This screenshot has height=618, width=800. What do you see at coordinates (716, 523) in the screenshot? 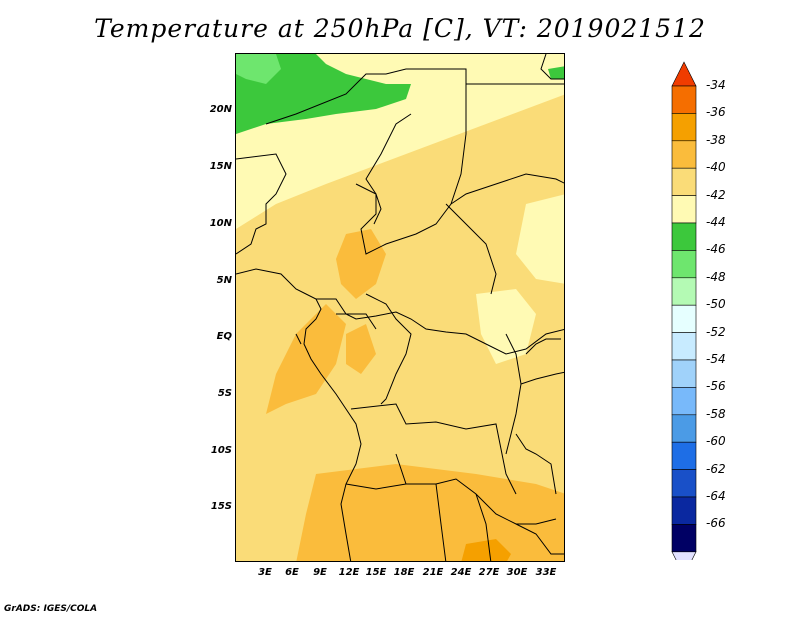
I see `colorbar-label: -66` at bounding box center [716, 523].